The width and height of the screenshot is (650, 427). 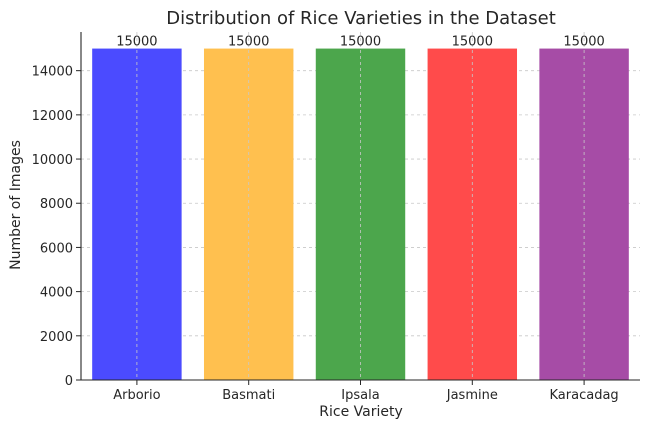 I want to click on x-tick-label: Karacadag, so click(x=584, y=395).